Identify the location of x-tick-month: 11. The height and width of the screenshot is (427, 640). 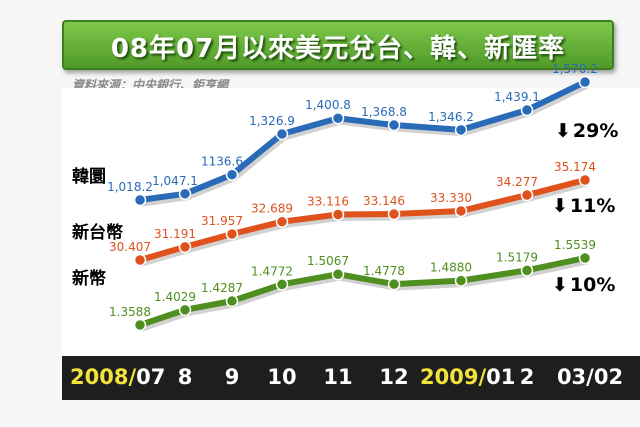
(338, 377).